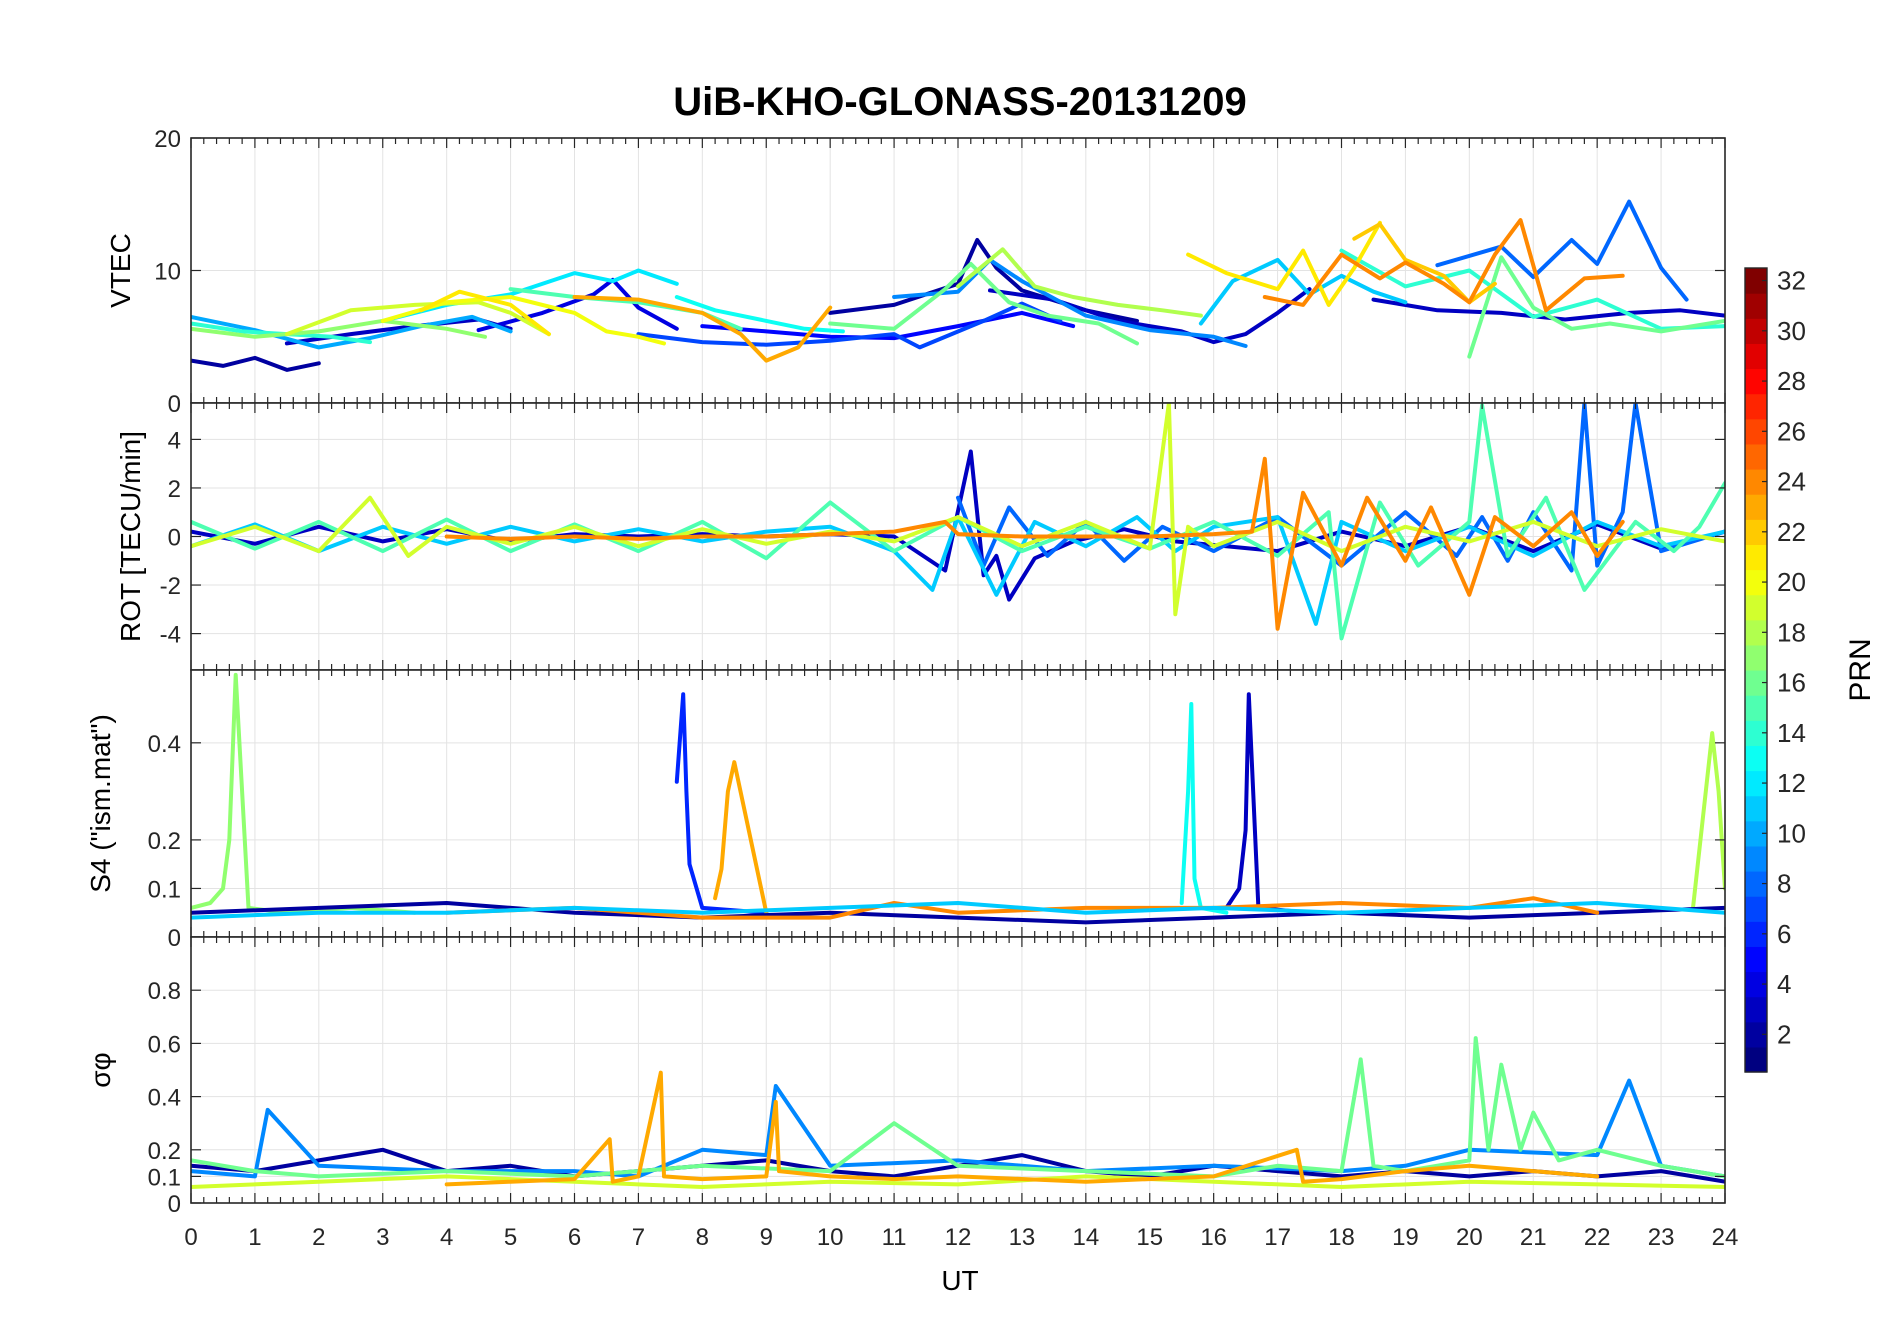 This screenshot has height=1330, width=1902. What do you see at coordinates (1791, 431) in the screenshot?
I see `colorbar-tick-label: 26` at bounding box center [1791, 431].